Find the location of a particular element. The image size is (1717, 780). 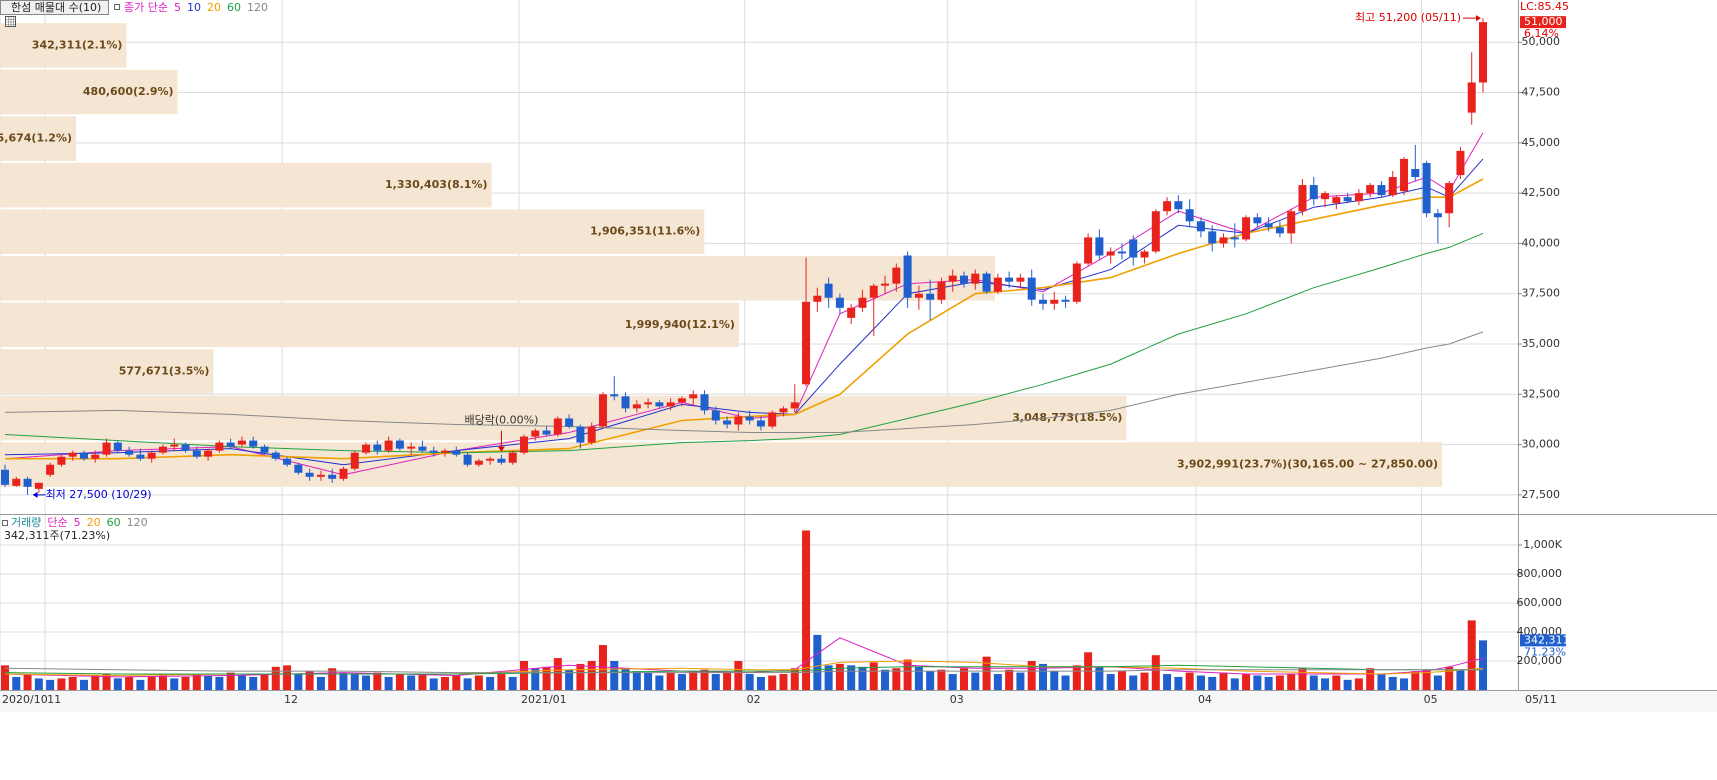

profile-label: 205,674(1.2%) is located at coordinates (36, 138).